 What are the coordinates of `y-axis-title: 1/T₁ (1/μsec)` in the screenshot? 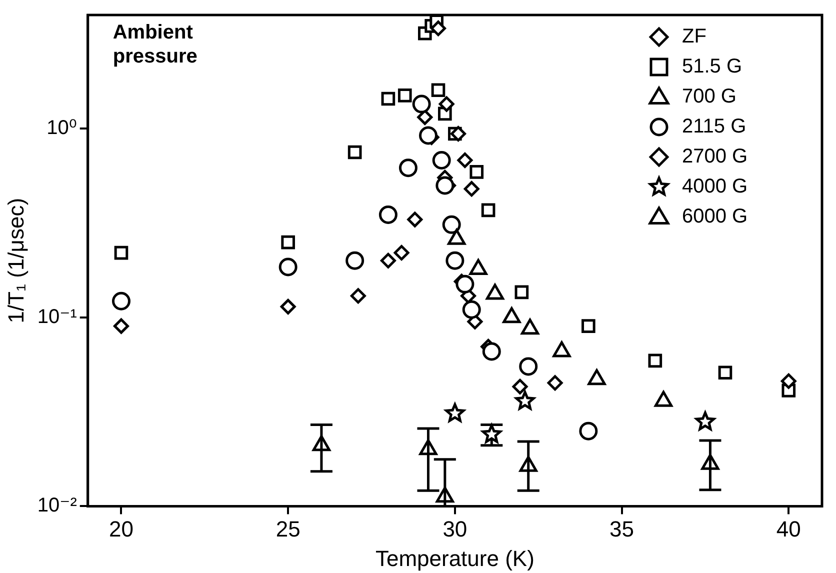 It's located at (15, 261).